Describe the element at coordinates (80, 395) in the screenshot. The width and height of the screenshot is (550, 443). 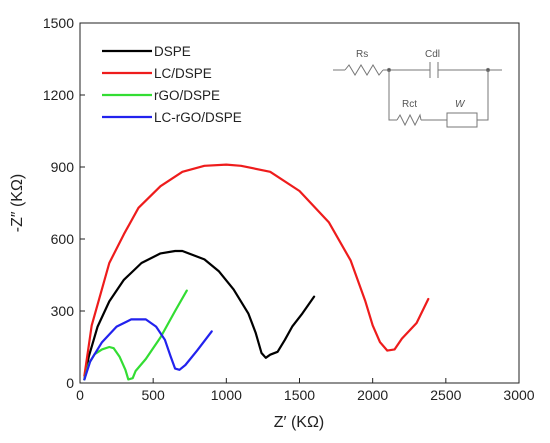
I see `x-tick-label: 0` at that location.